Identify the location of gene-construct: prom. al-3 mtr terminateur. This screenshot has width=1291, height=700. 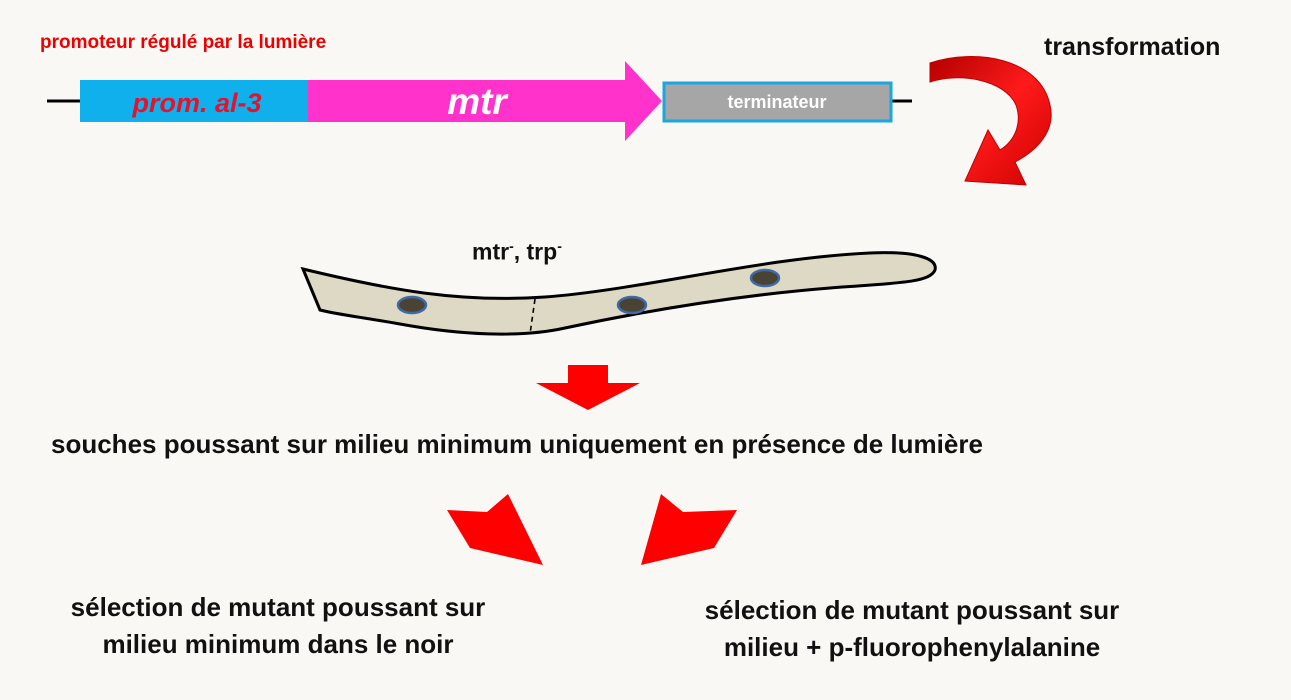
(479, 101).